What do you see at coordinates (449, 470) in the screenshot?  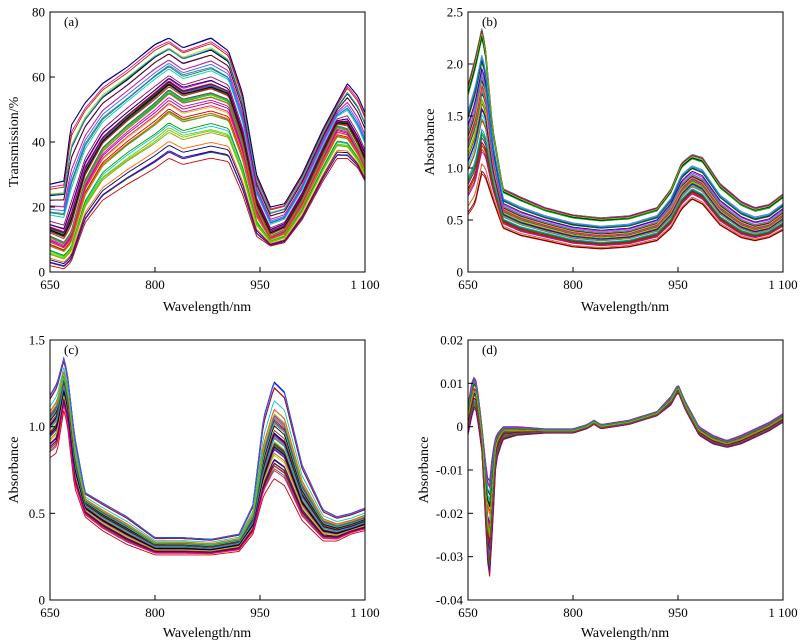 I see `y-tick-label-d: -0.01` at bounding box center [449, 470].